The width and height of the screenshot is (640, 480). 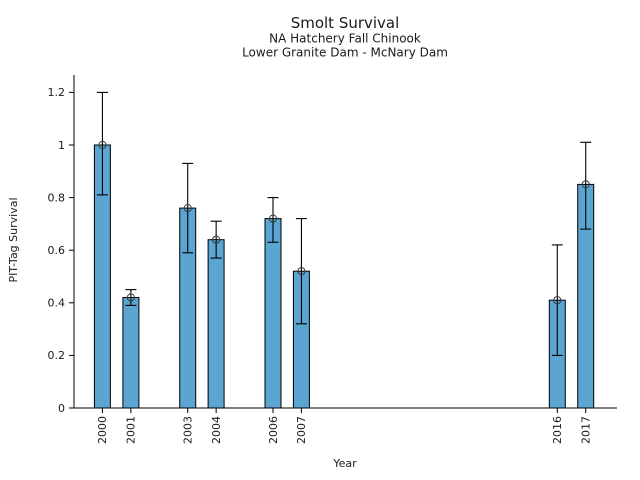 I want to click on x-tick-label: 2006, so click(x=273, y=430).